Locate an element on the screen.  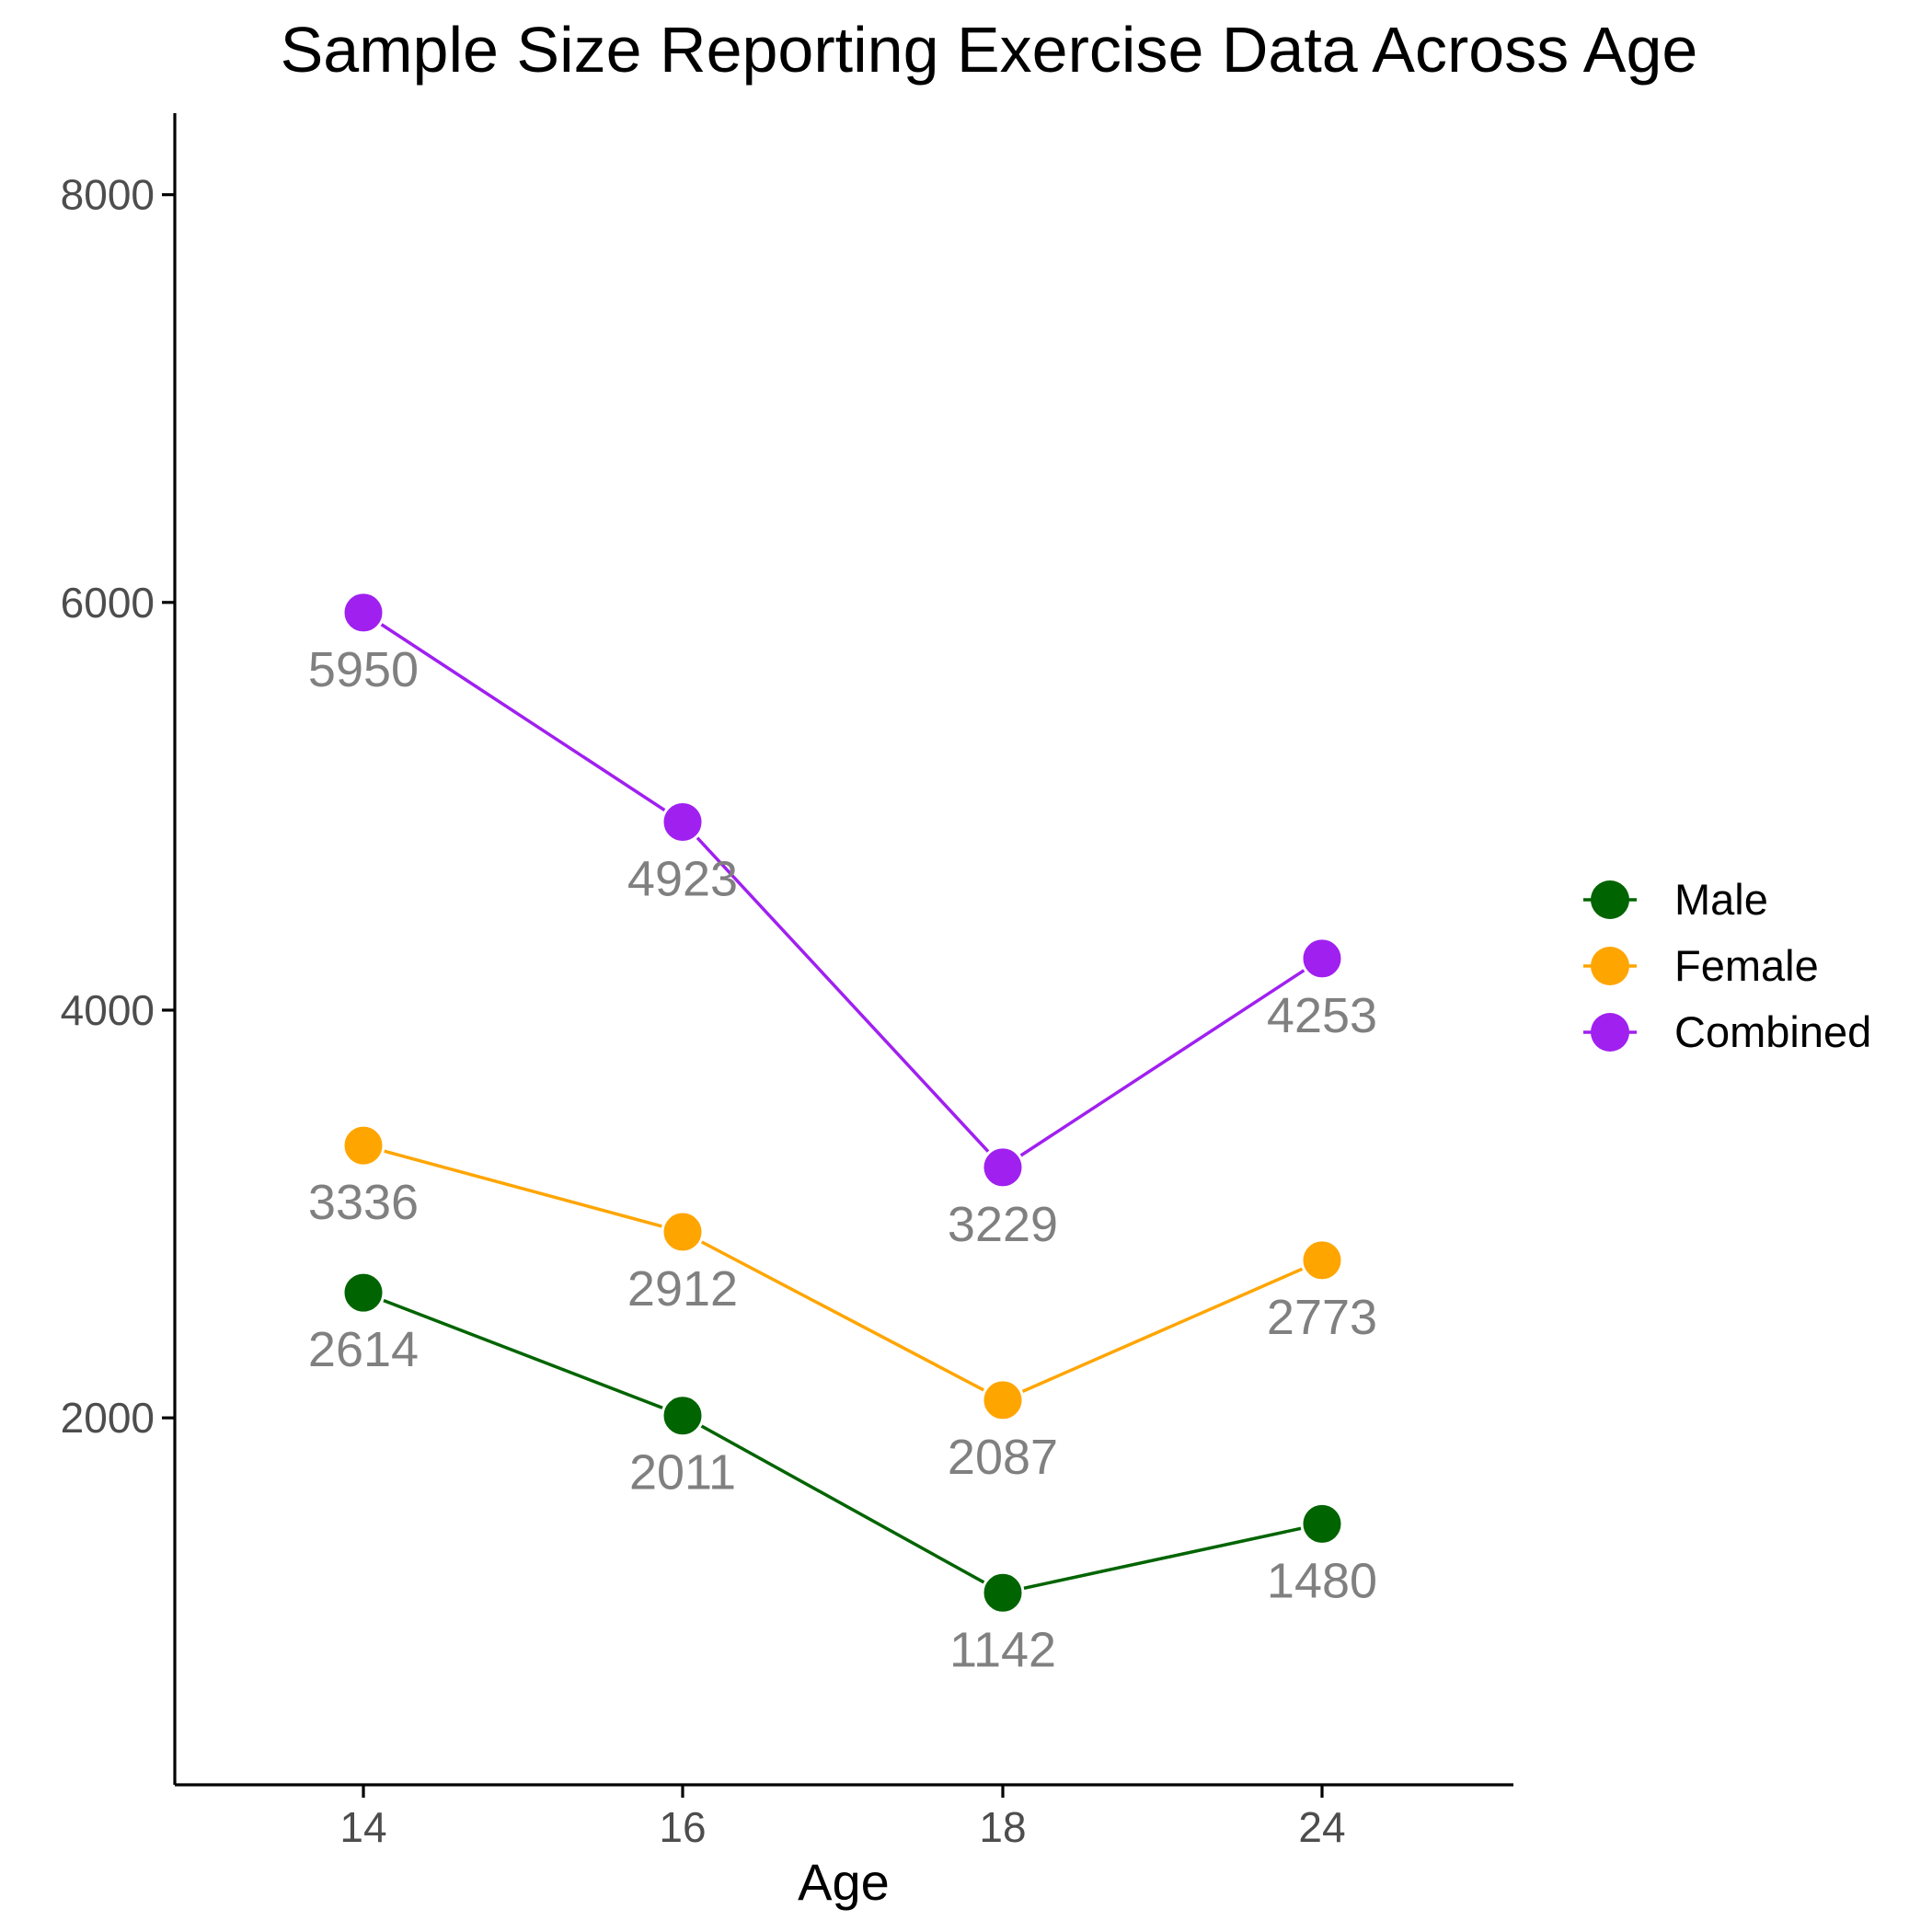
y-tick-label: 4000 is located at coordinates (108, 1010).